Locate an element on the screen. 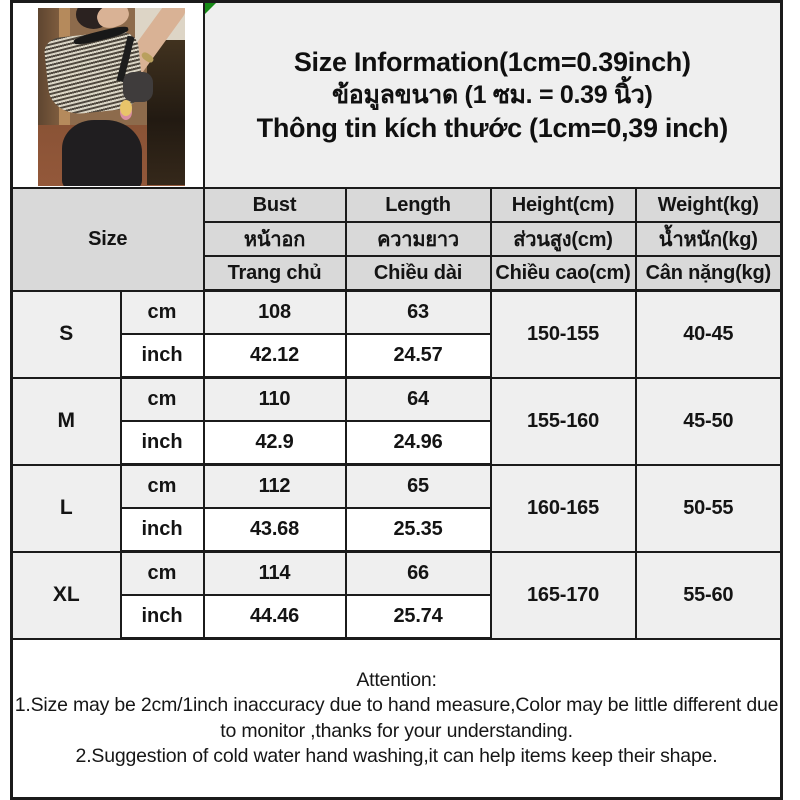  attention-heading: Attention: is located at coordinates (396, 679).